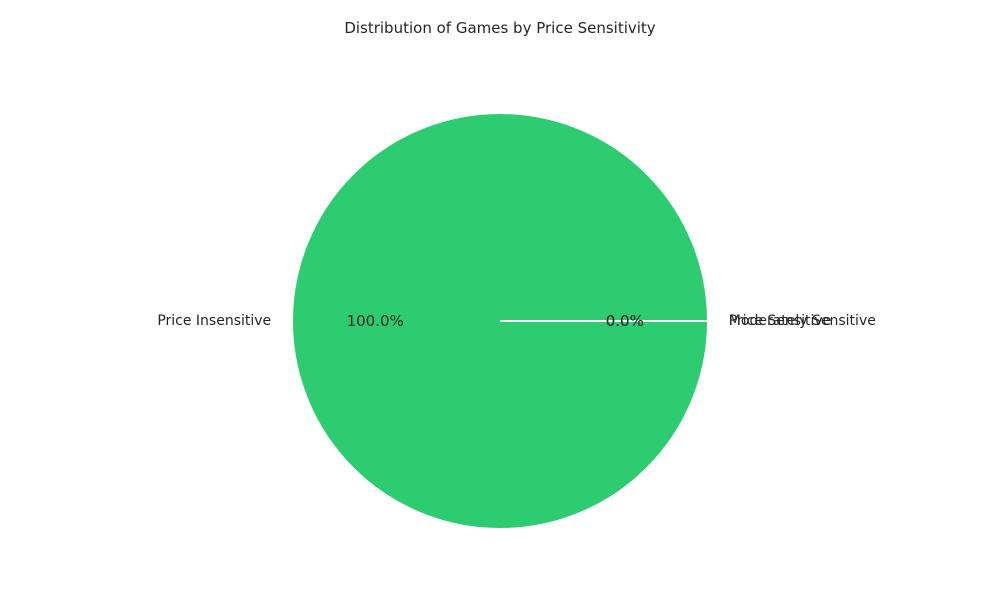  I want to click on slice-label-price-sensitive: Price Sensitive, so click(780, 321).